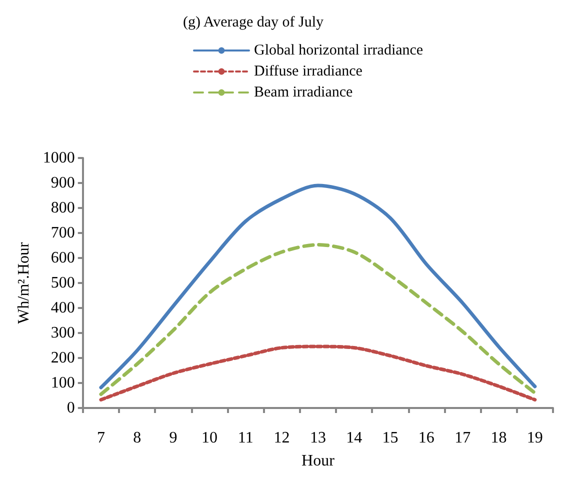  Describe the element at coordinates (62, 208) in the screenshot. I see `y-tick-label: 800` at that location.